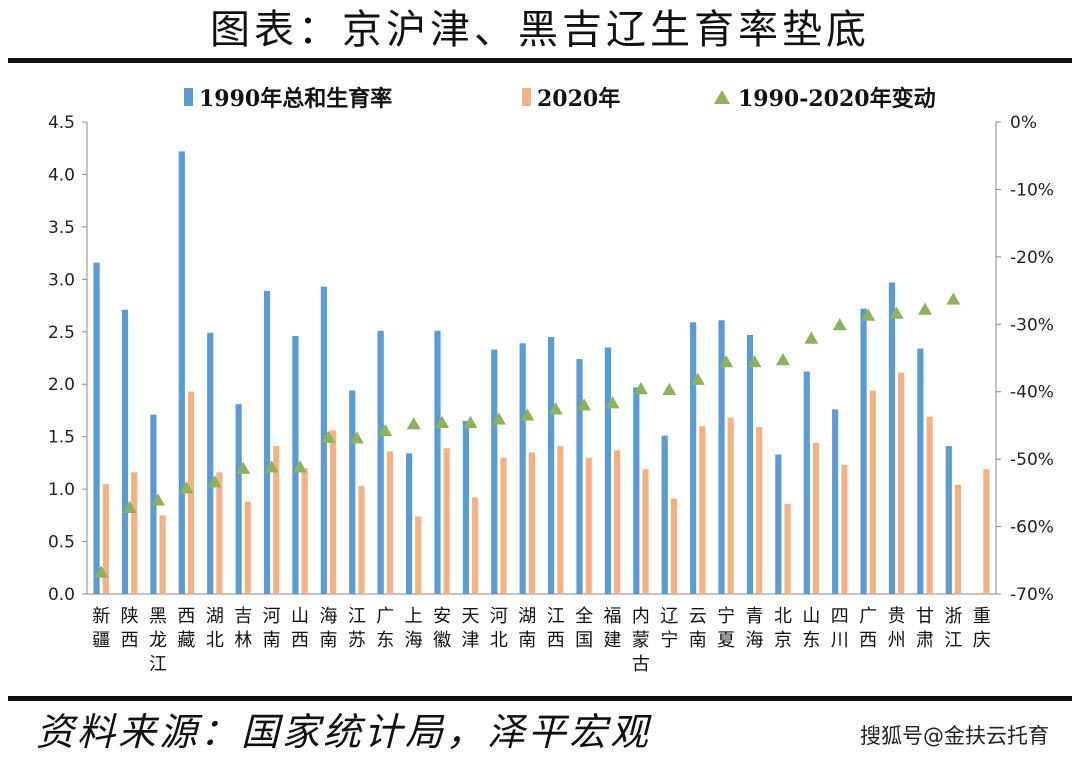  What do you see at coordinates (1032, 325) in the screenshot?
I see `right-tick-label: -30%` at bounding box center [1032, 325].